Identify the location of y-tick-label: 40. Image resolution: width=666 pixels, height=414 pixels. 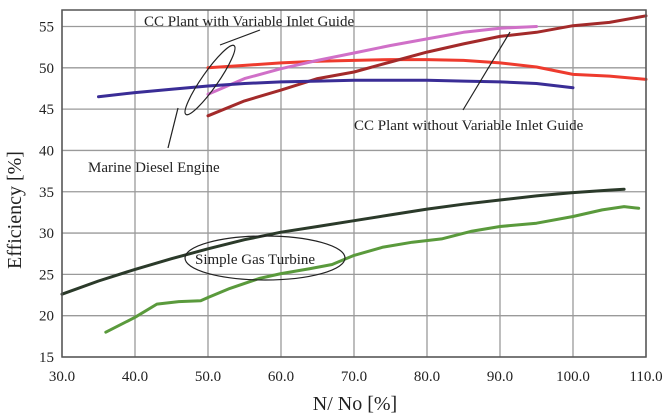
(46, 151).